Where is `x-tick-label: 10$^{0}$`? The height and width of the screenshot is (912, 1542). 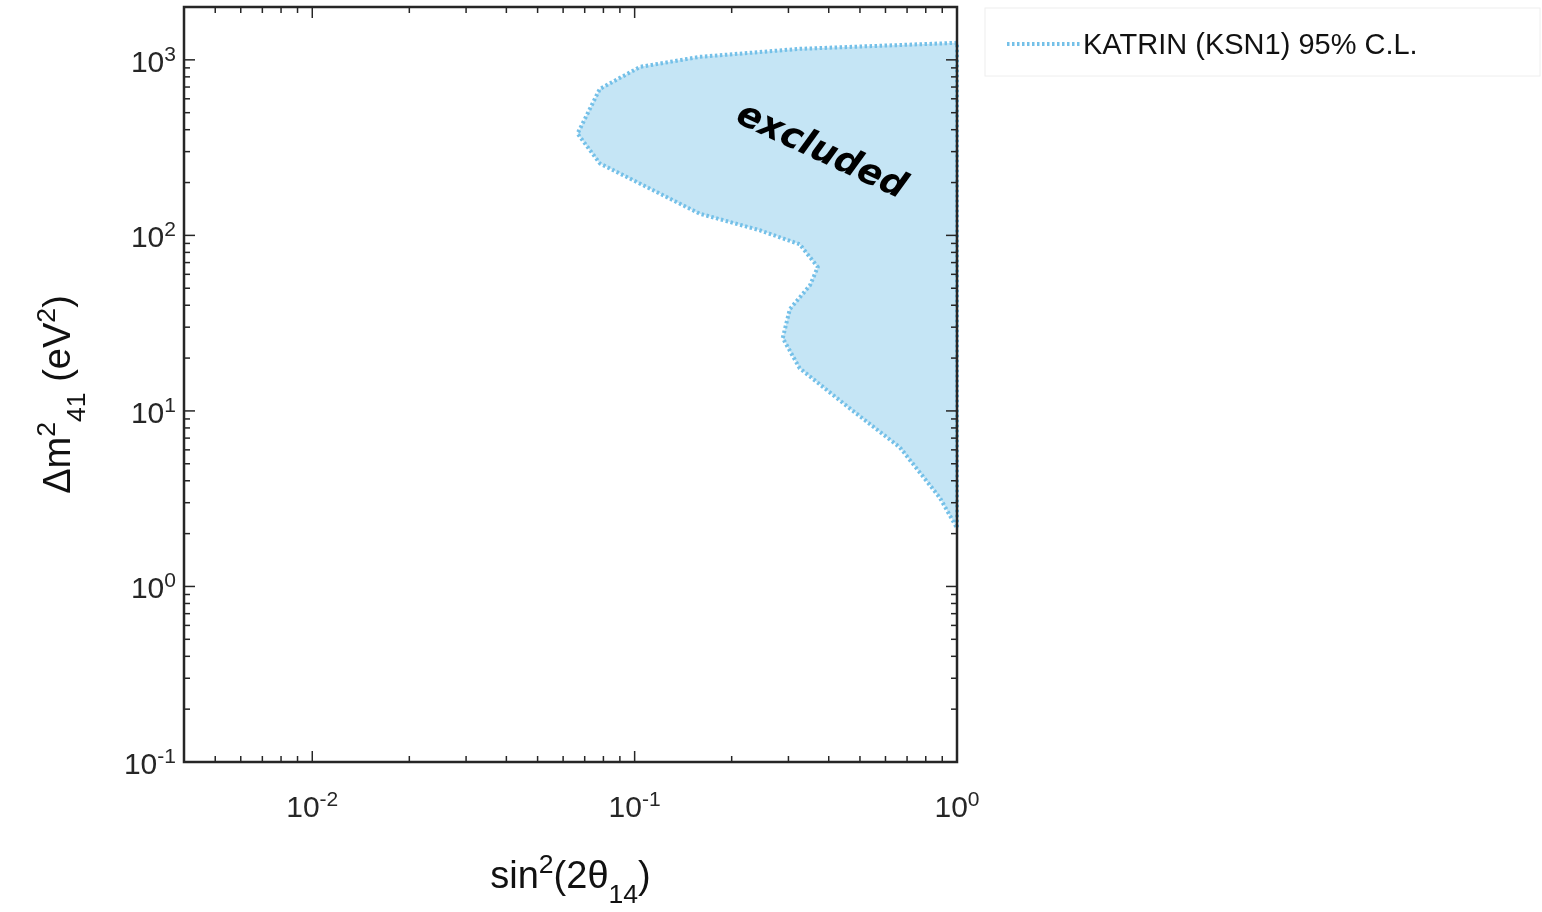 x-tick-label: 10$^{0}$ is located at coordinates (957, 804).